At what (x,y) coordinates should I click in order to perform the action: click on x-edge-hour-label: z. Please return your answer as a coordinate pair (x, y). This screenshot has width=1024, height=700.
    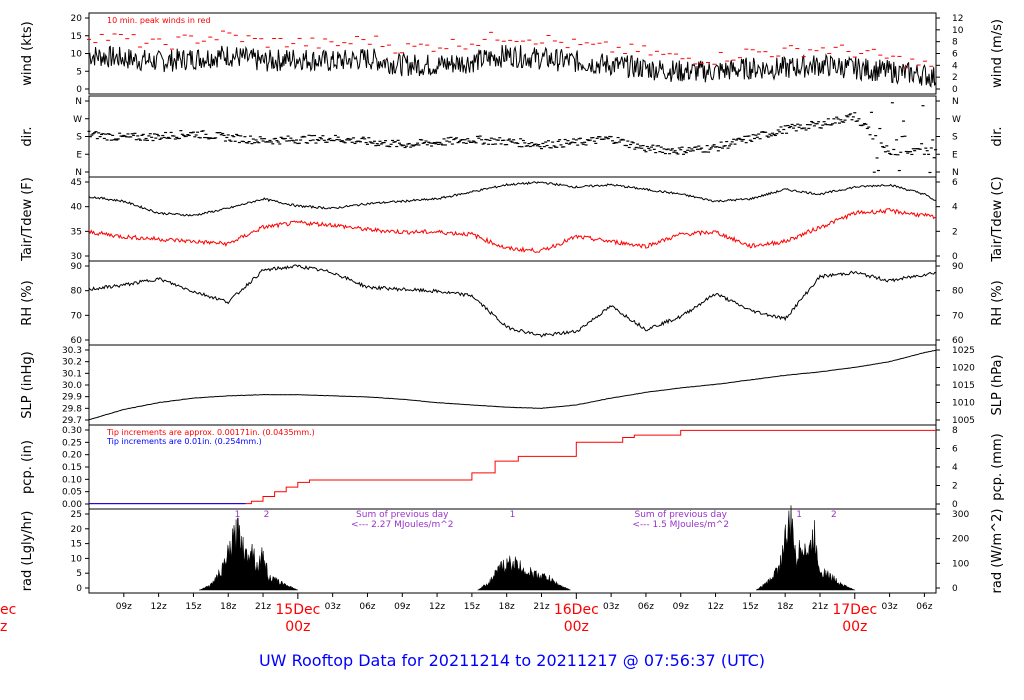
    Looking at the image, I should click on (3, 627).